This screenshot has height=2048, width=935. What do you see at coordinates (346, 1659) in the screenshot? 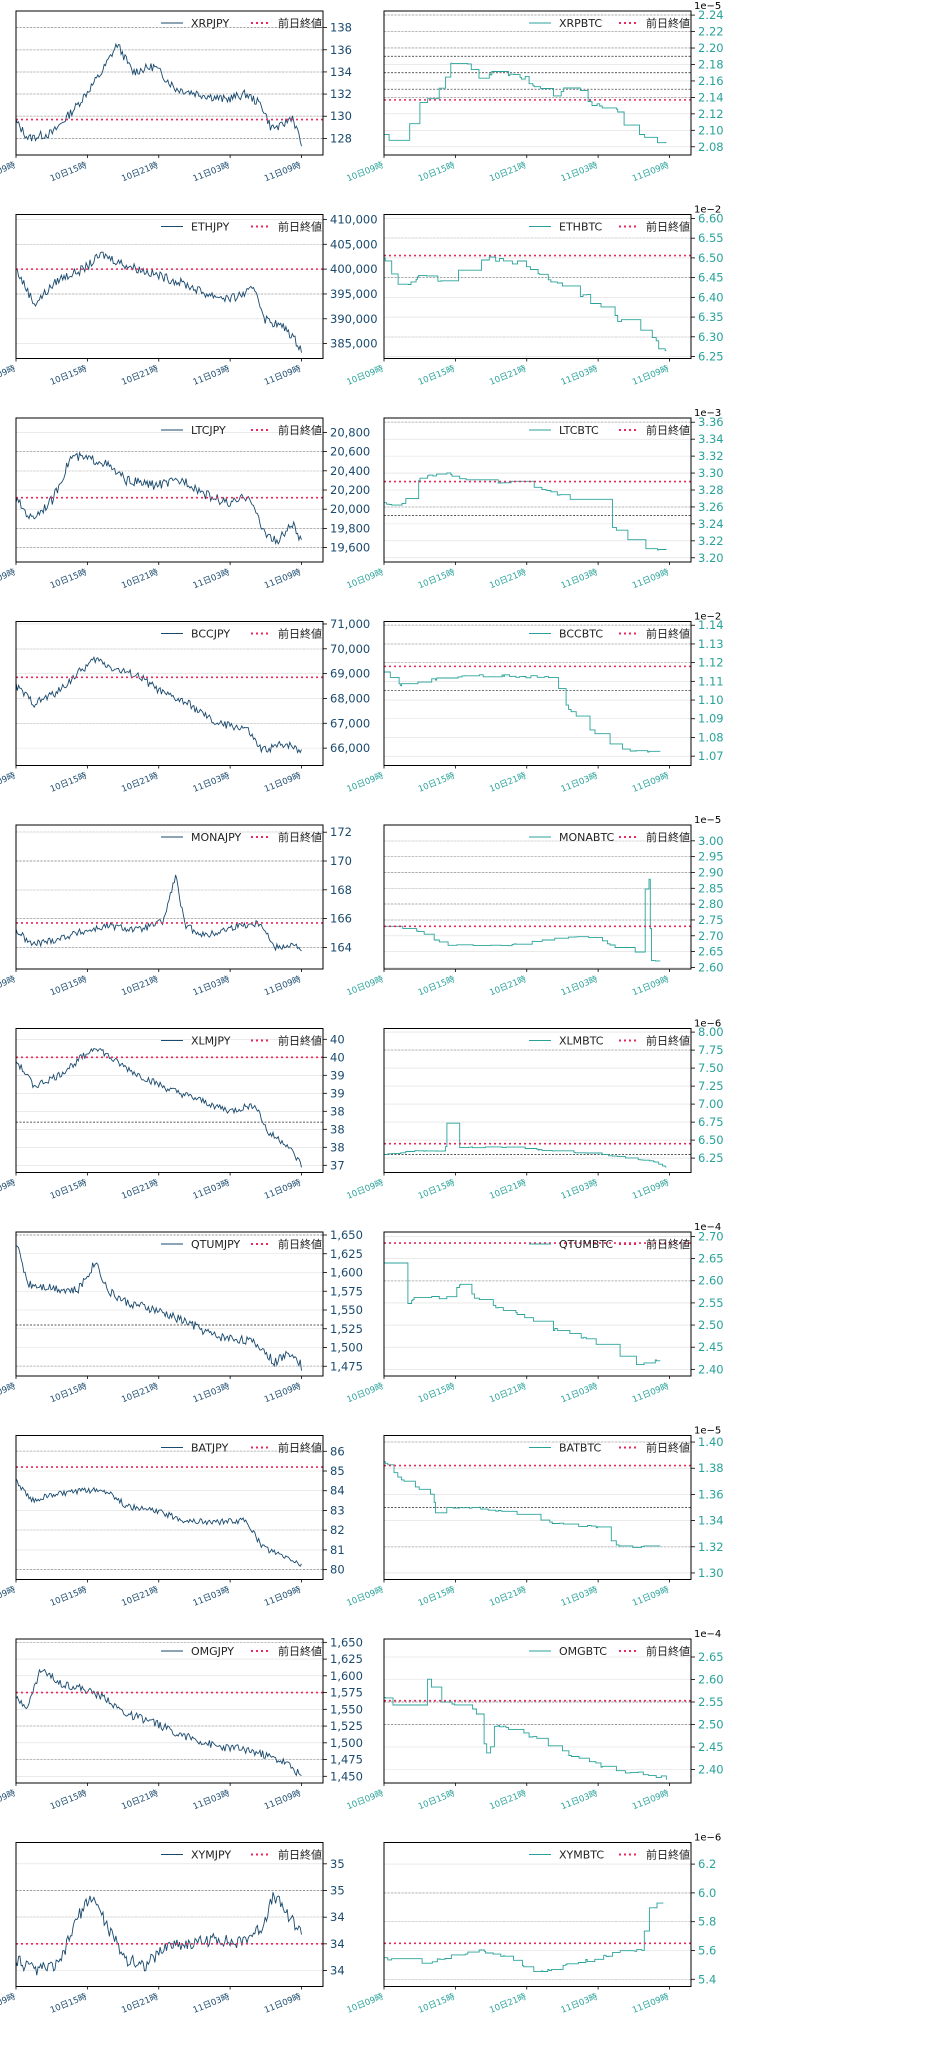
I see `y-tick-label: 1,625` at bounding box center [346, 1659].